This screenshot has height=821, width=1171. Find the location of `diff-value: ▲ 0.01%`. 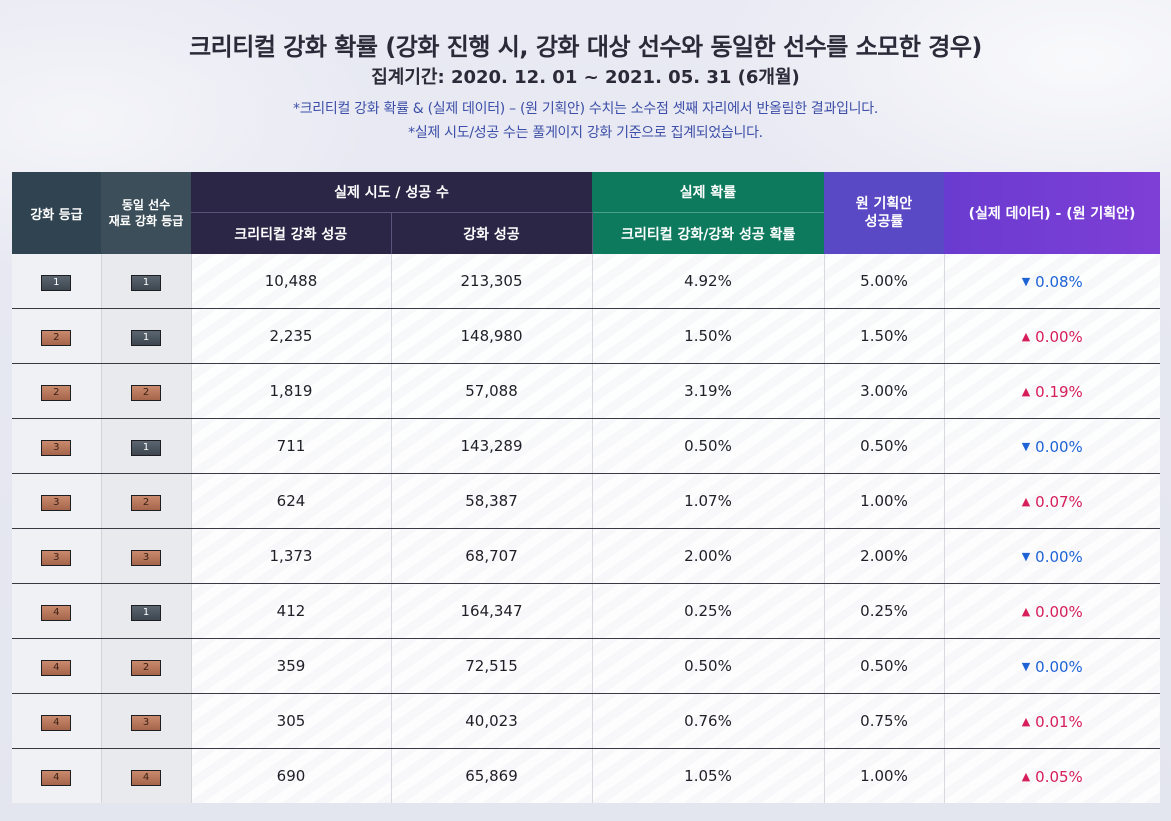

diff-value: ▲ 0.01% is located at coordinates (1052, 722).